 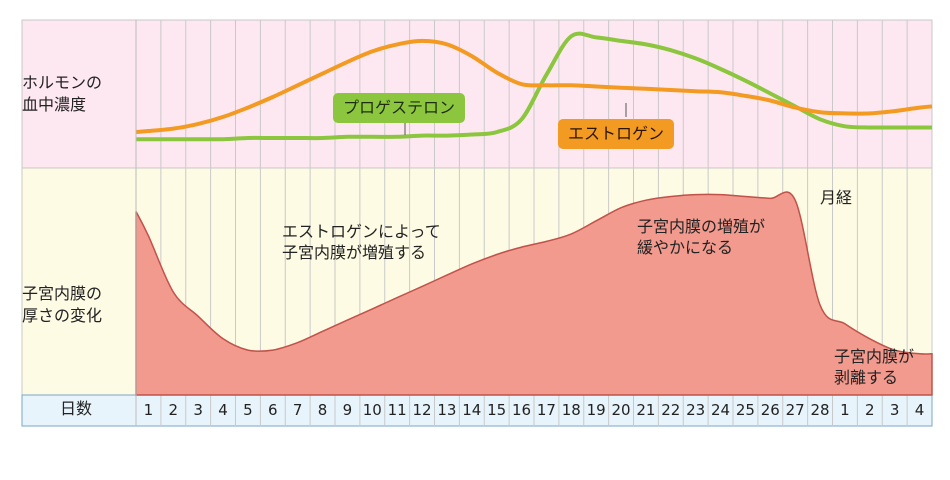 I want to click on menstruation-annotation: 月経, so click(x=836, y=197).